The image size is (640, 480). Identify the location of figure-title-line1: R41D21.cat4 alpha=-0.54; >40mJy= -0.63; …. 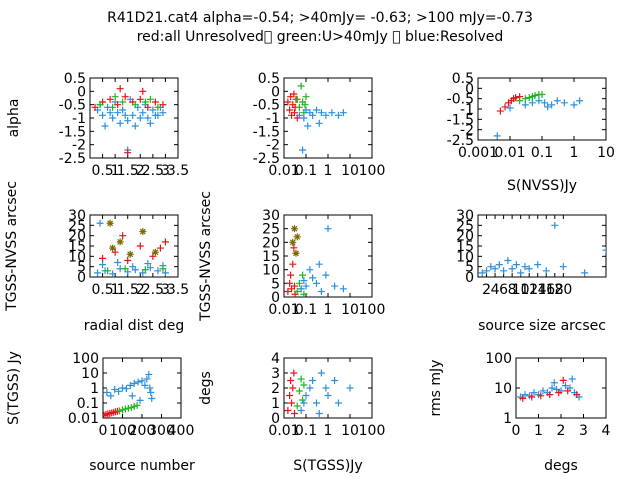
(320, 18).